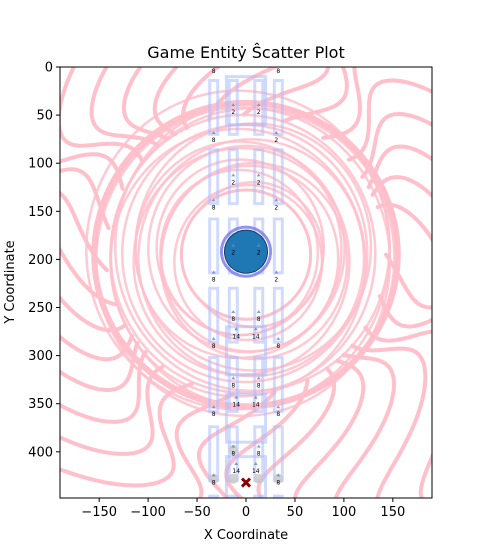  I want to click on hero-entity, so click(246, 251).